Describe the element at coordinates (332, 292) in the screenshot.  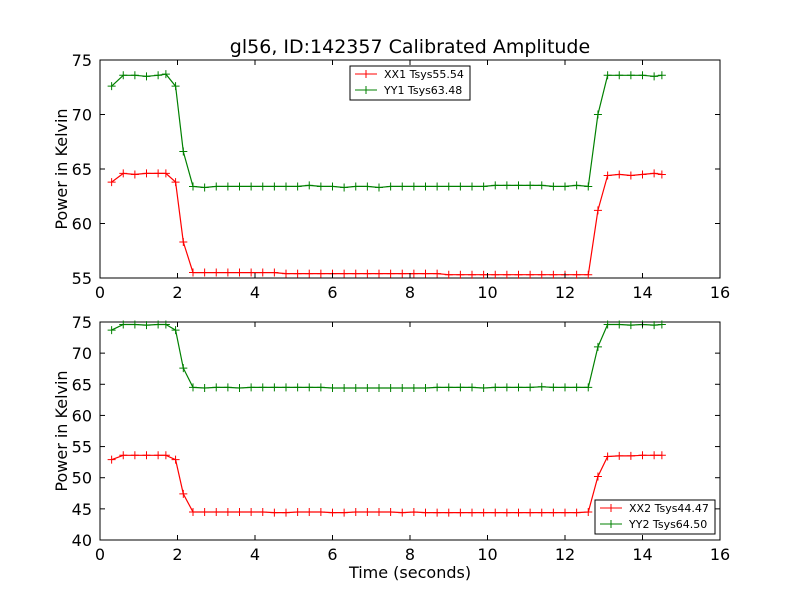
I see `top-x-tick-label: 6` at that location.